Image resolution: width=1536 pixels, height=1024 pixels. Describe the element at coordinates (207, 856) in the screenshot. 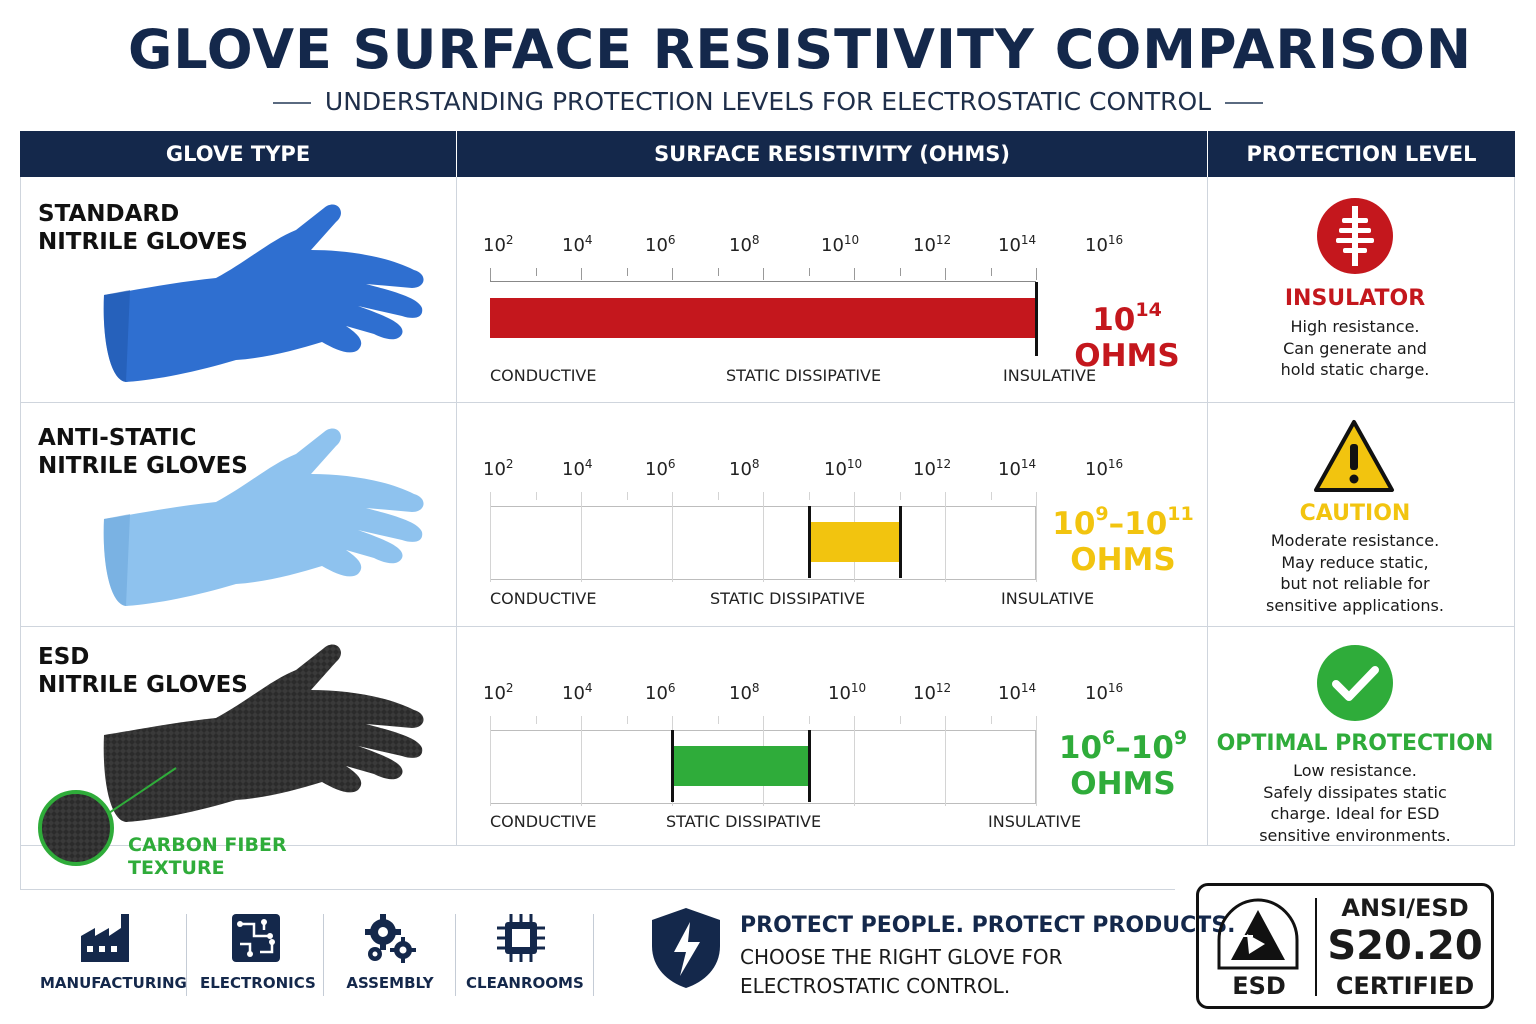

I see `carbon-fiber-callout: CARBON FIBER TEXTURE` at that location.